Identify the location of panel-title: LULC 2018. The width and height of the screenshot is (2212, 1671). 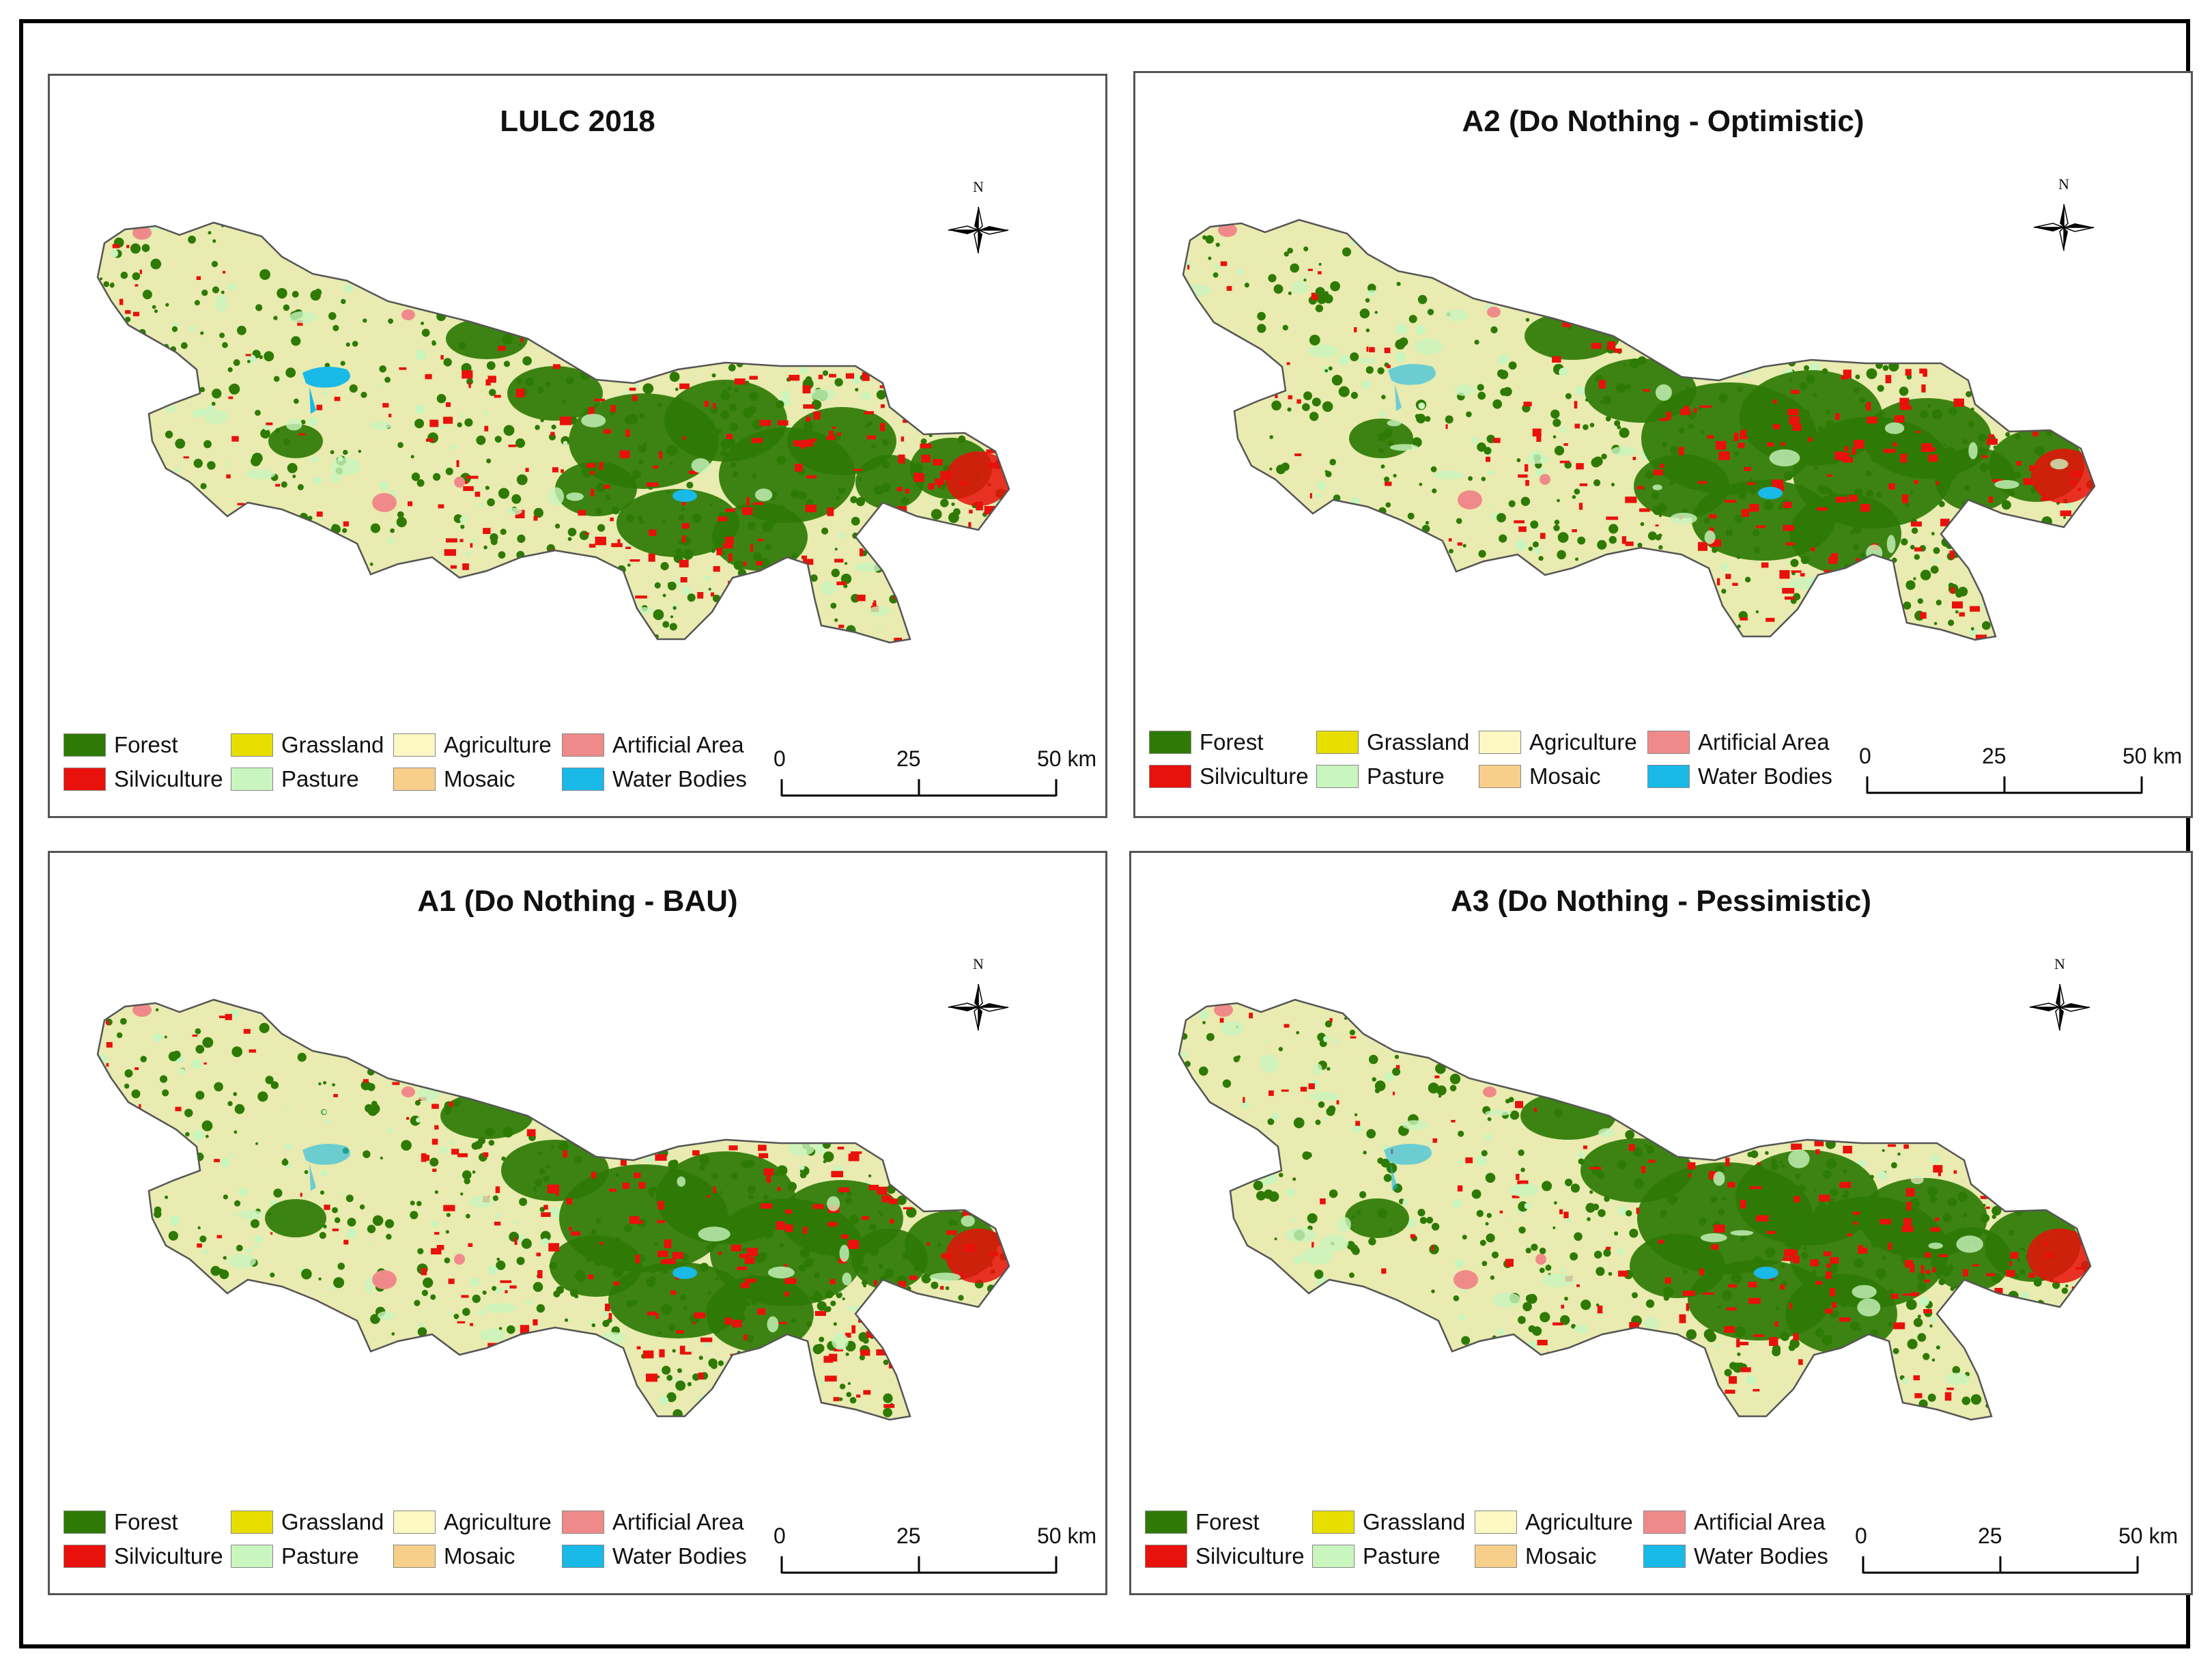
(577, 121).